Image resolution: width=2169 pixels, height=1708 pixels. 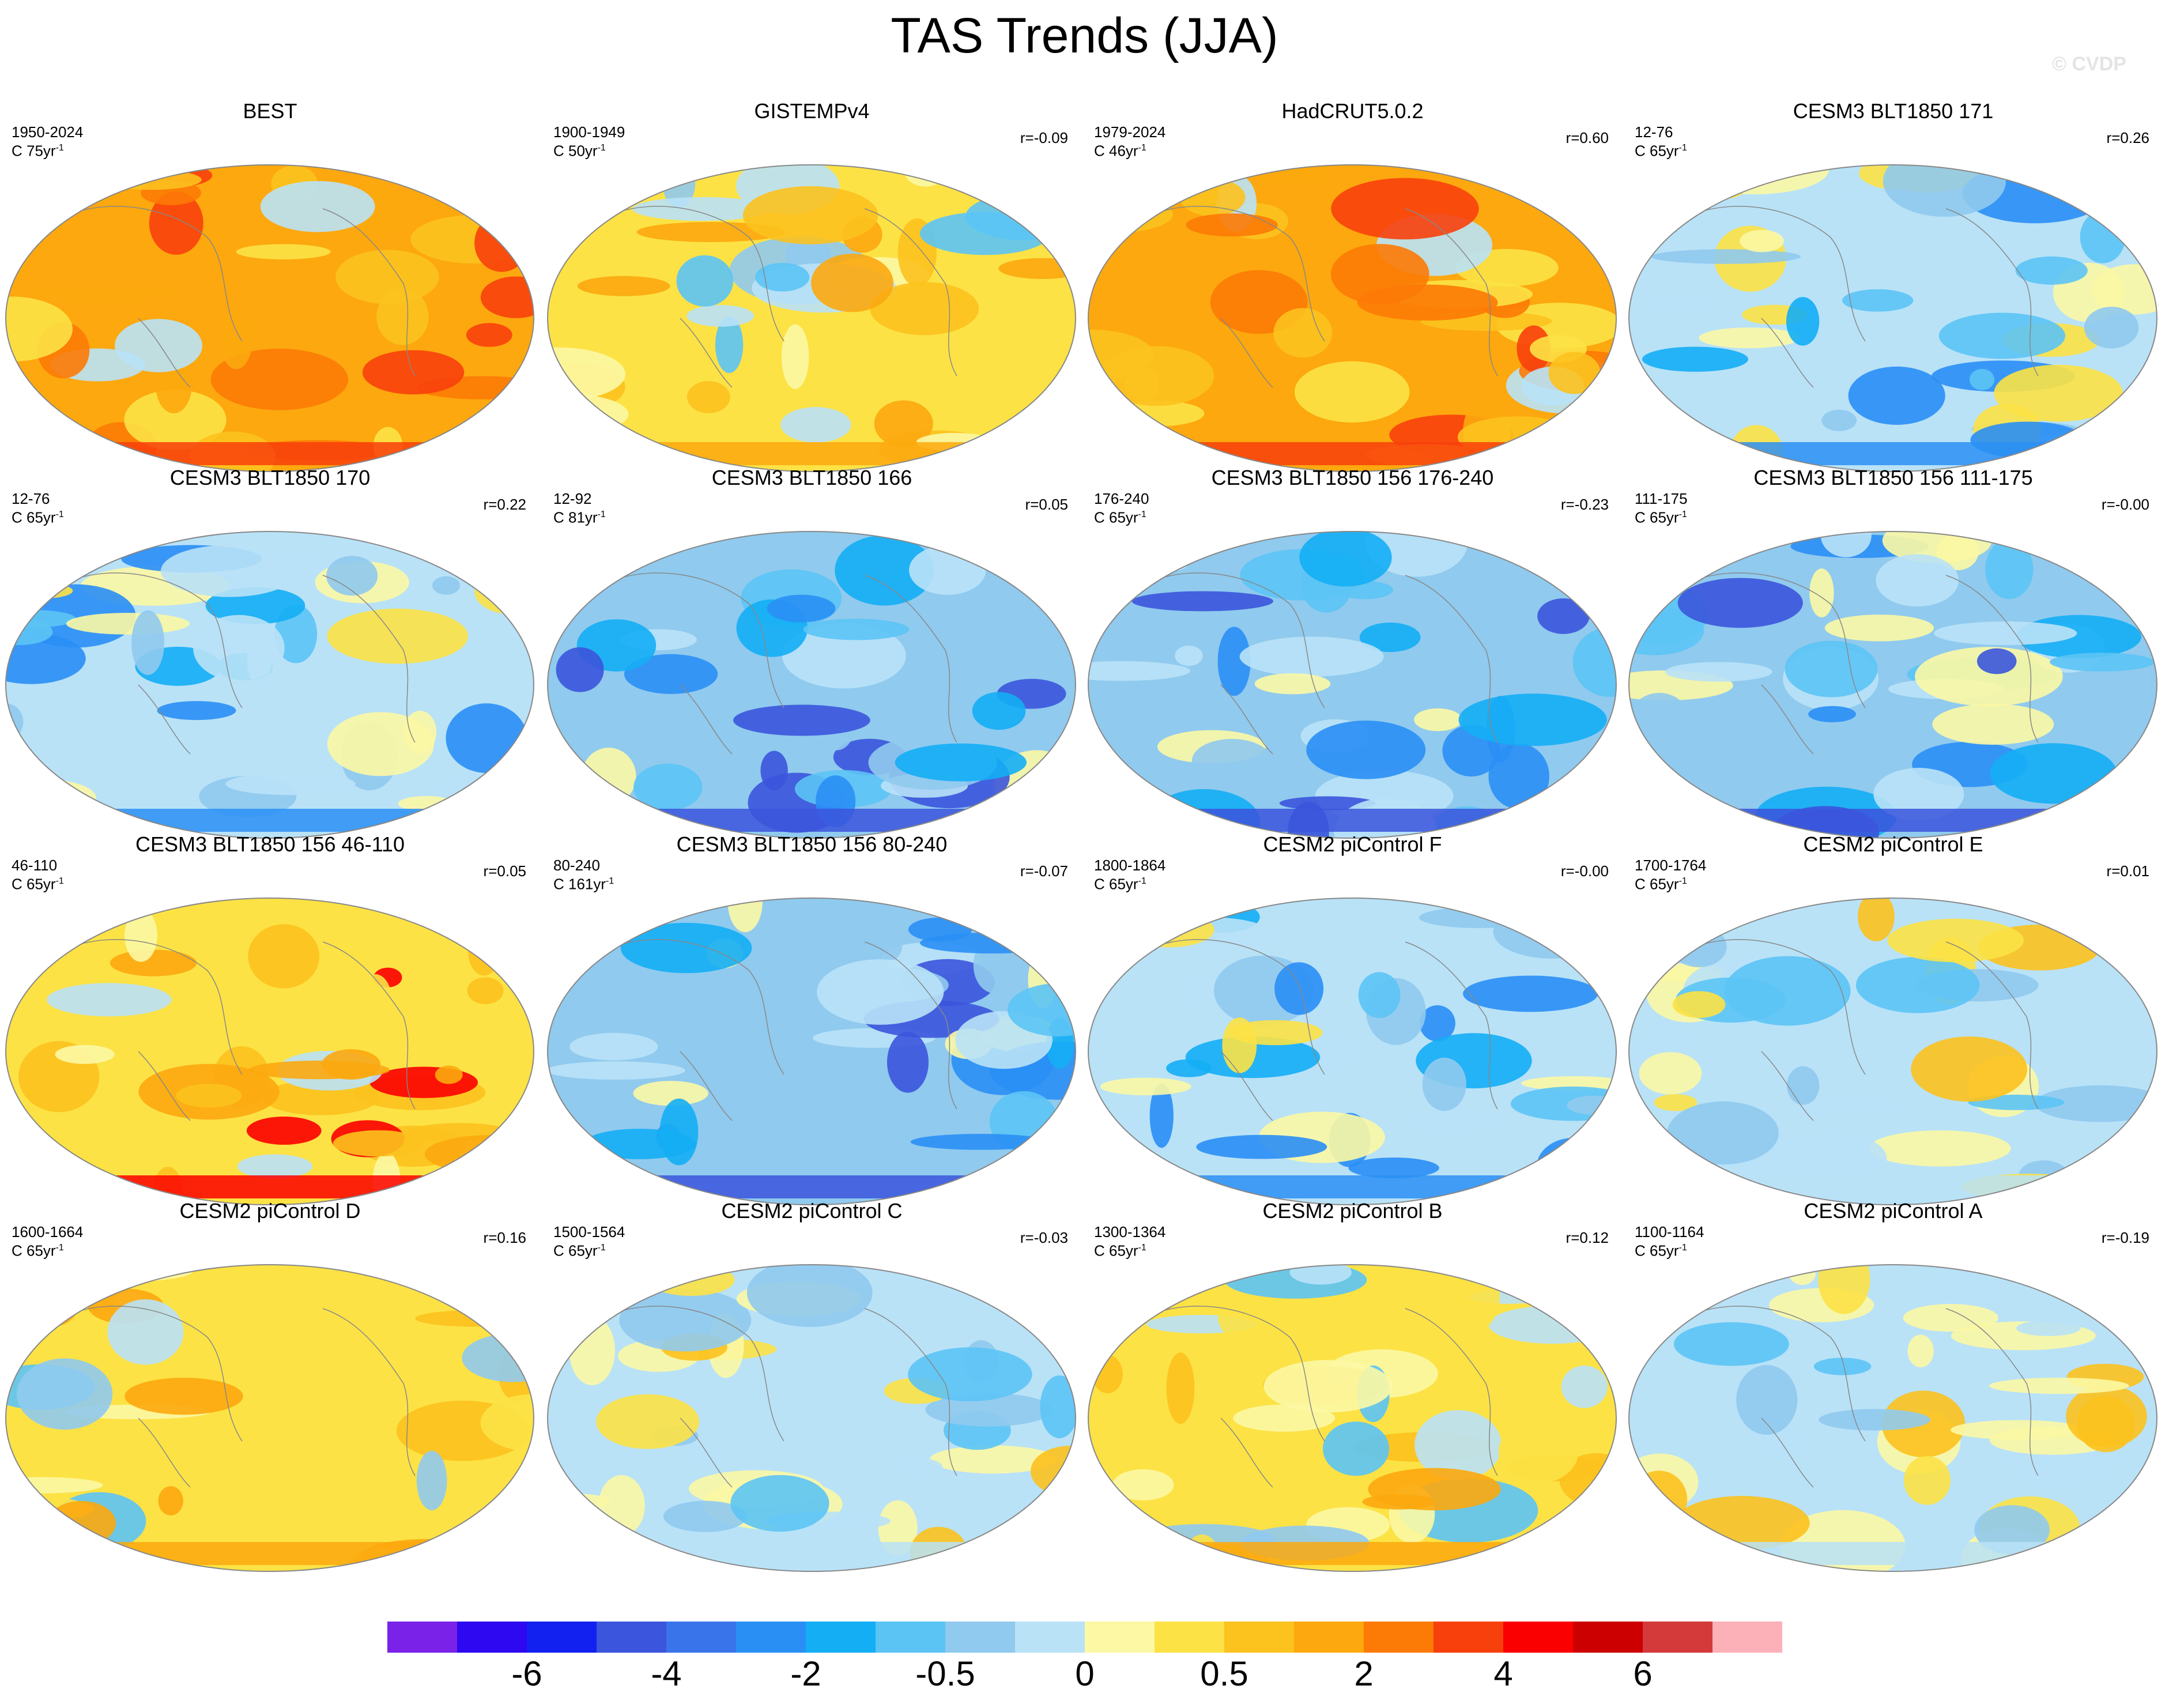 I want to click on map-panel: CESM3 BLT1850 171 12-76 C 65yr-1 r=0.26, so click(x=1893, y=285).